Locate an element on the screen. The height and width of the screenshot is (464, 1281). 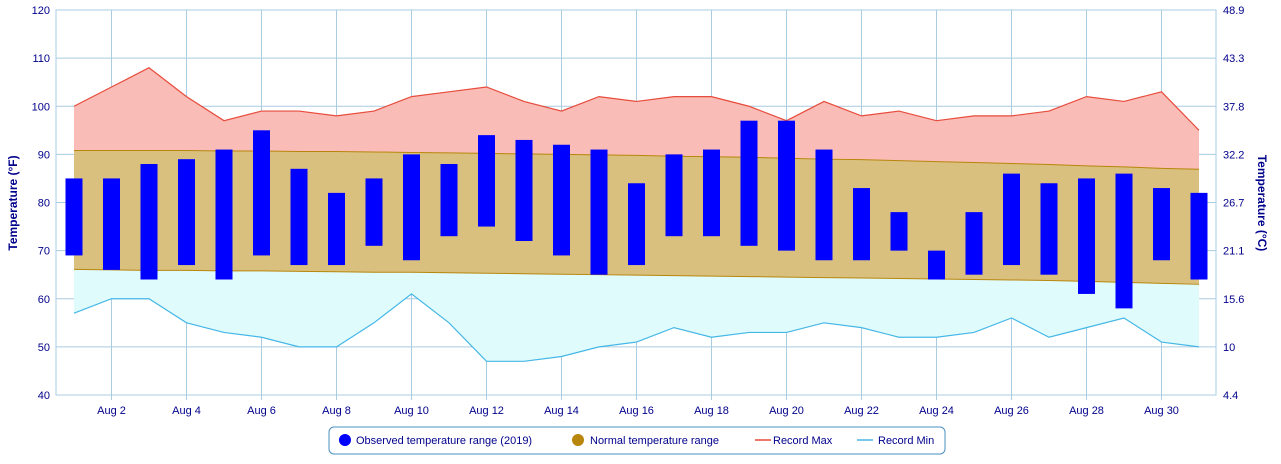
x-tick-label: Aug 10 is located at coordinates (411, 411).